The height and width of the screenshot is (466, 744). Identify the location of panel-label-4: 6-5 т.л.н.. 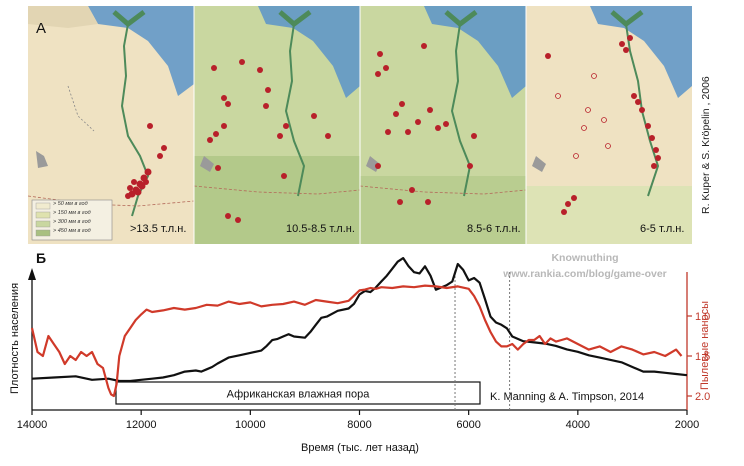
(662, 229).